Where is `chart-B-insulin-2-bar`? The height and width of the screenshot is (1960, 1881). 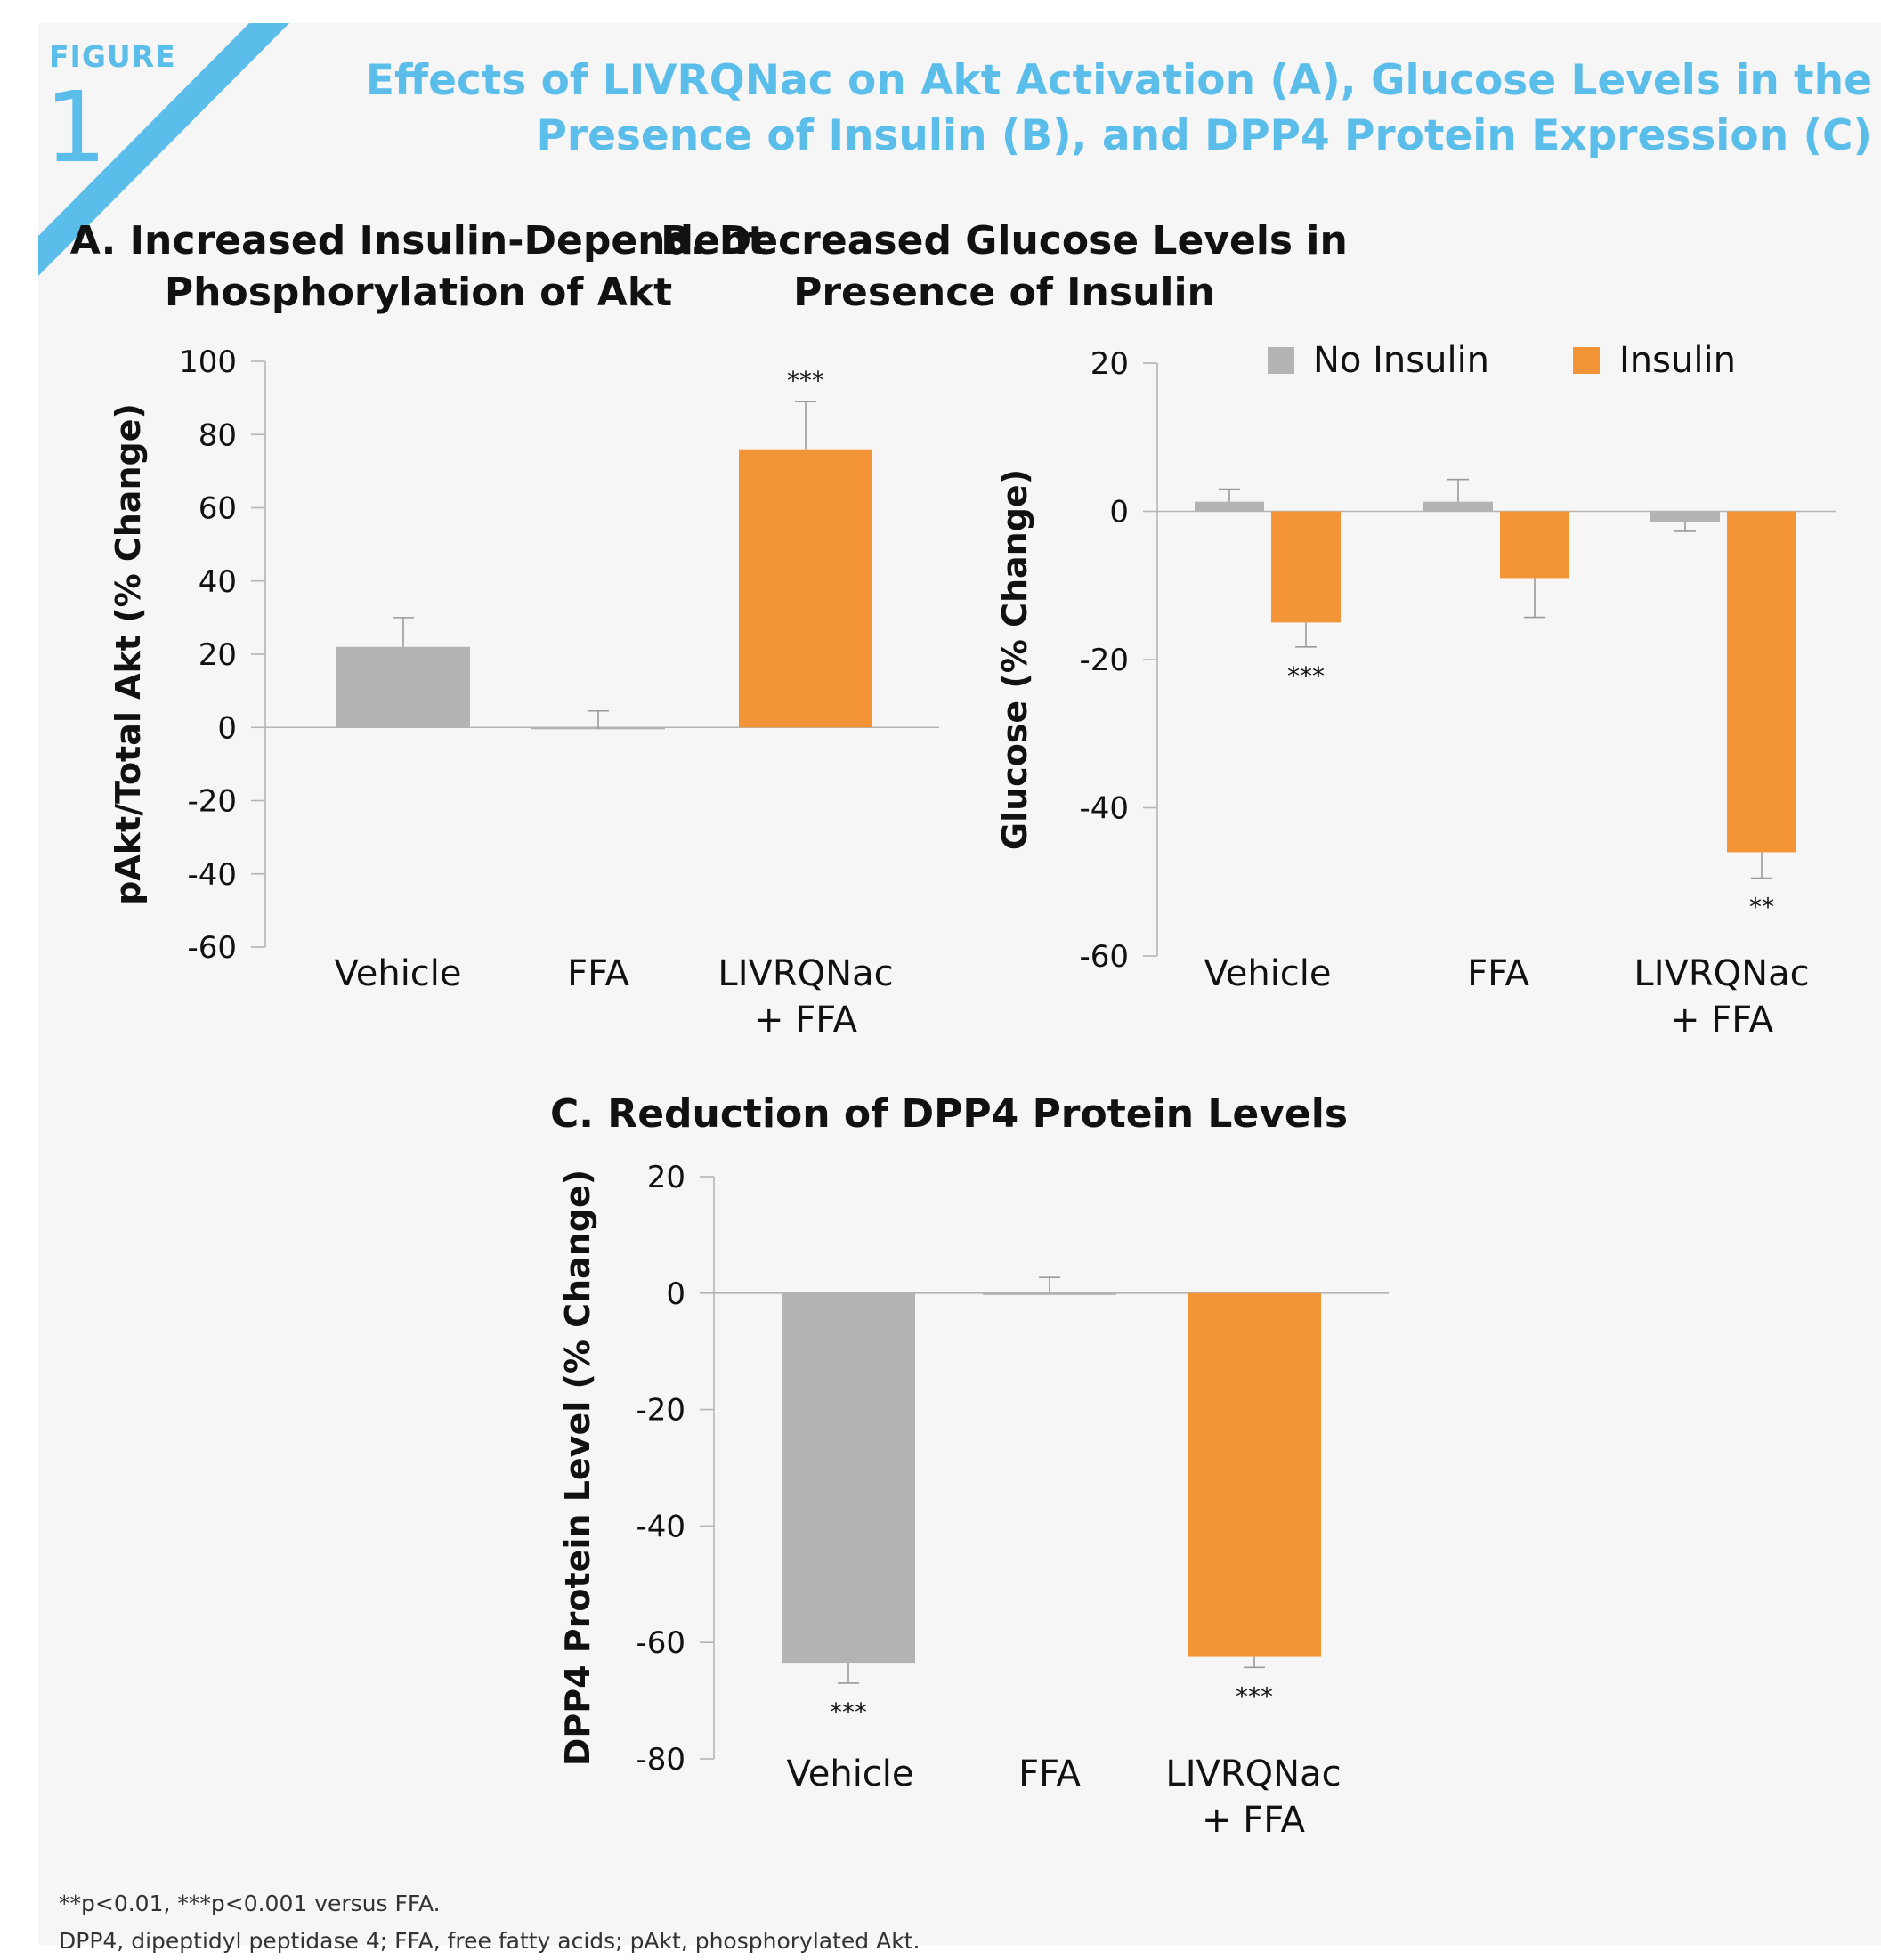
chart-B-insulin-2-bar is located at coordinates (1761, 682).